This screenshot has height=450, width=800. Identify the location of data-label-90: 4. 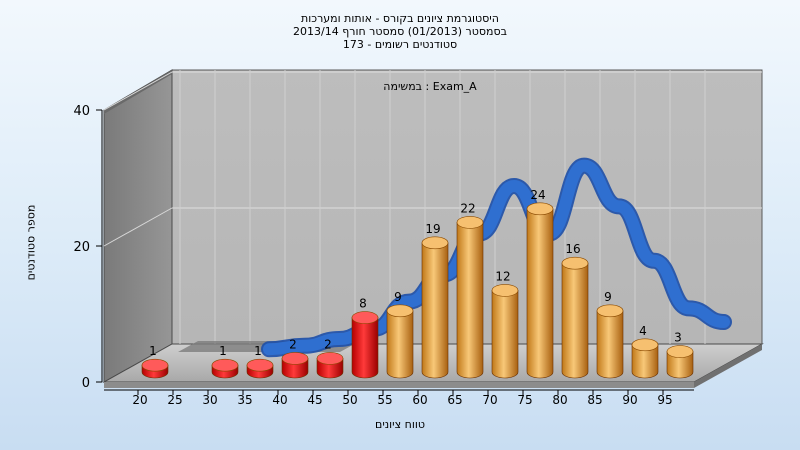
(643, 331).